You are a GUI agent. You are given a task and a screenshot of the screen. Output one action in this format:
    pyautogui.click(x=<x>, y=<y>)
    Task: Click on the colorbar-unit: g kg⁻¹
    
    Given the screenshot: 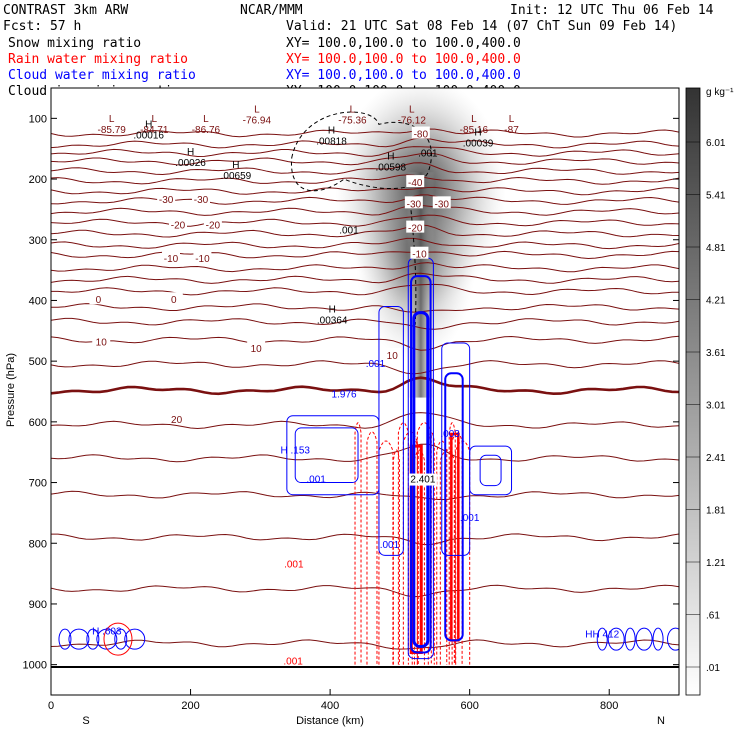 What is the action you would take?
    pyautogui.click(x=720, y=92)
    